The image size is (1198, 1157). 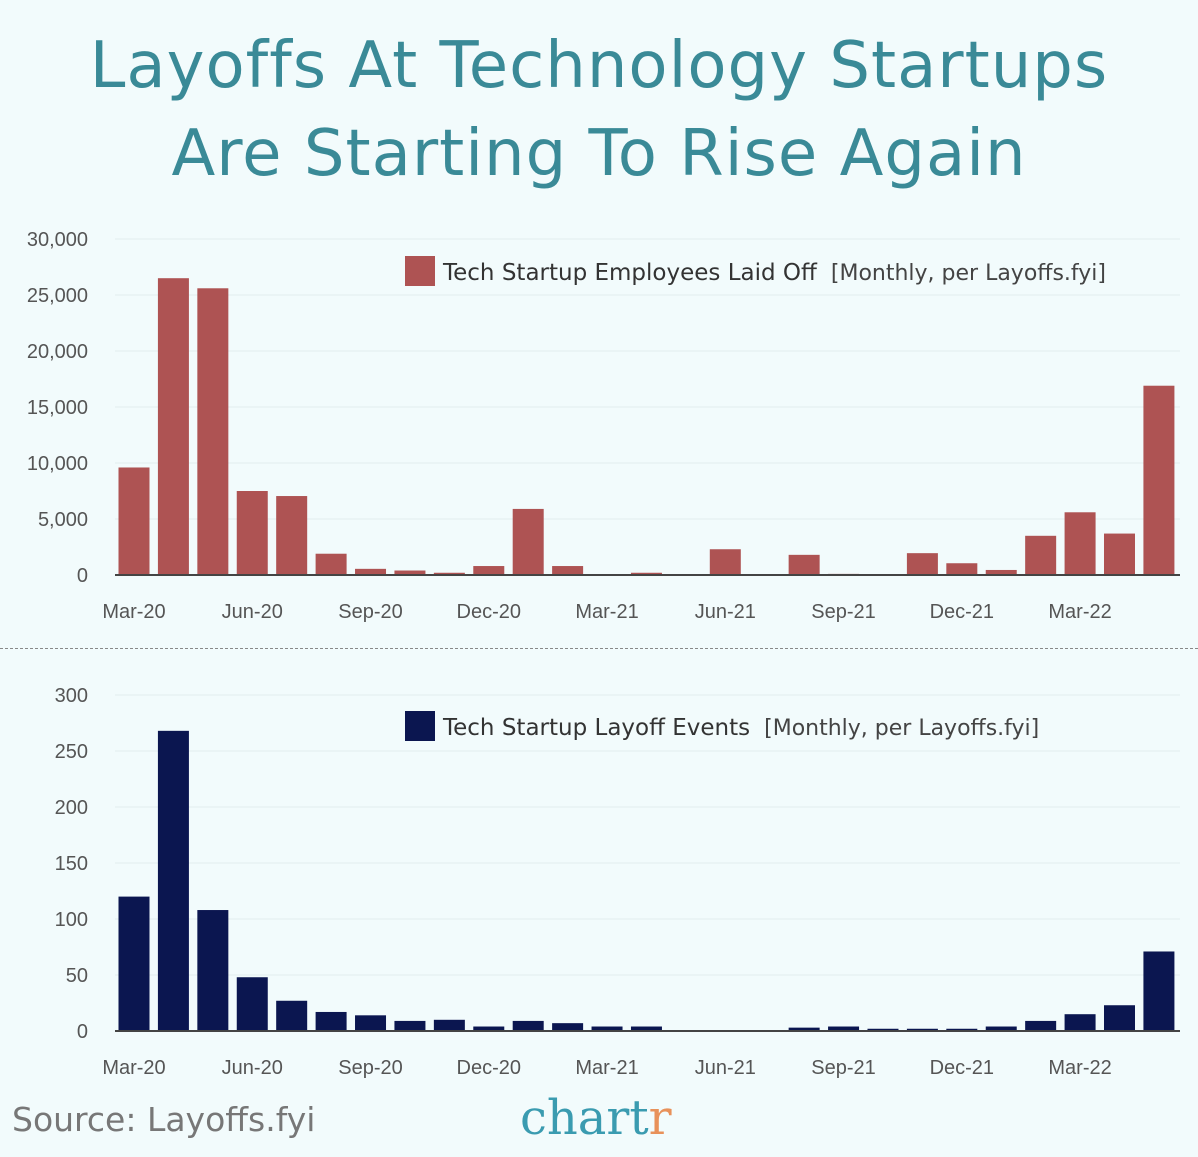 I want to click on chartr-logo: chartr, so click(x=596, y=1118).